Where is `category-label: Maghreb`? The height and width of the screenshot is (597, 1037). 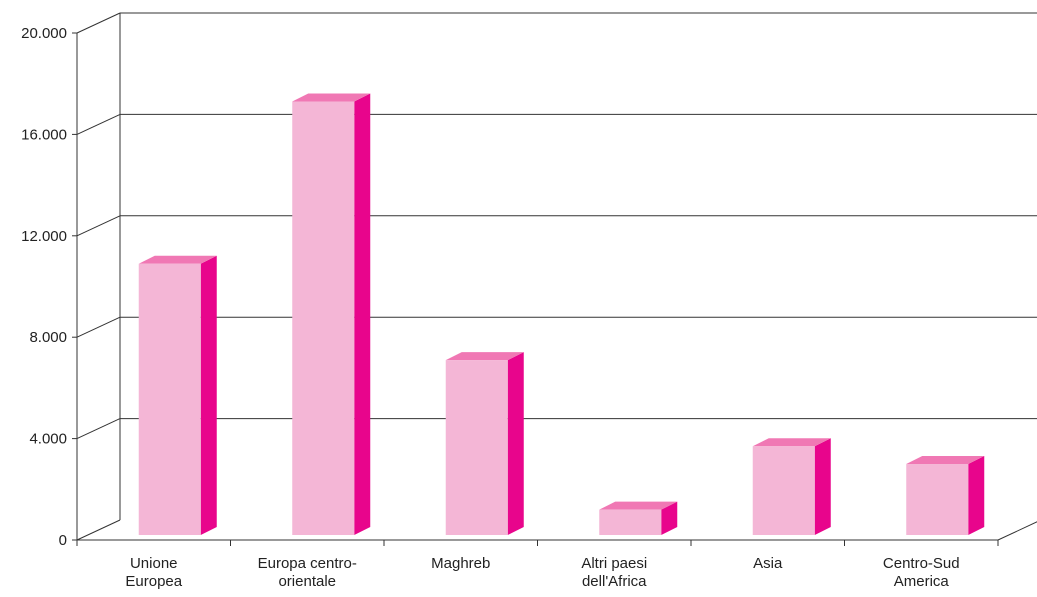 category-label: Maghreb is located at coordinates (460, 563).